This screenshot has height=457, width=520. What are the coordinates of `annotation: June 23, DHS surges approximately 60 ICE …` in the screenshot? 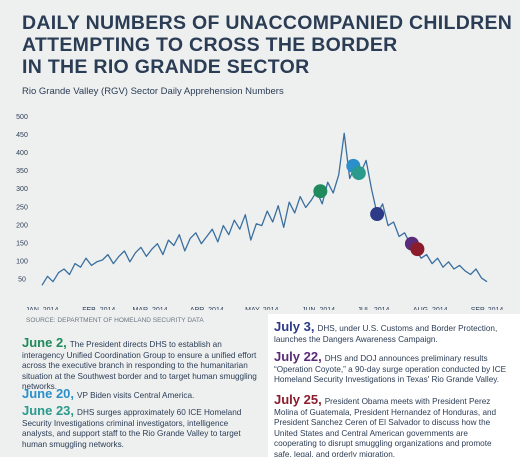 It's located at (142, 426).